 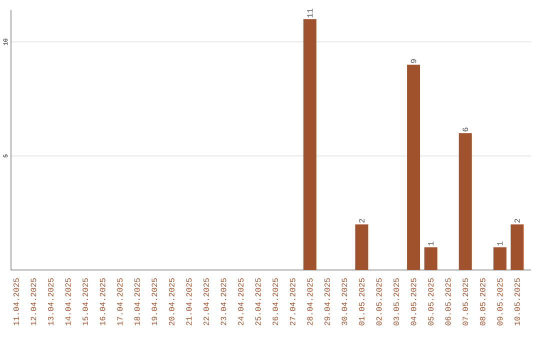 I want to click on x-tick-label: 13.04.2025, so click(x=51, y=302).